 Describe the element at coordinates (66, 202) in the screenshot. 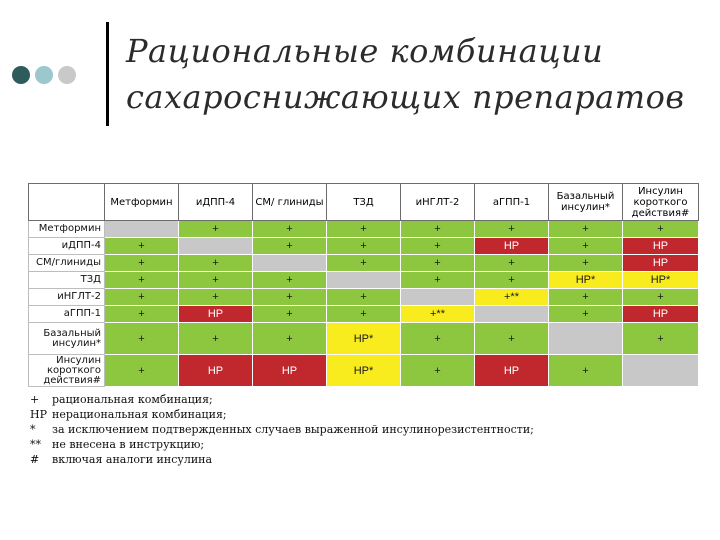

I see `table-corner-cell` at that location.